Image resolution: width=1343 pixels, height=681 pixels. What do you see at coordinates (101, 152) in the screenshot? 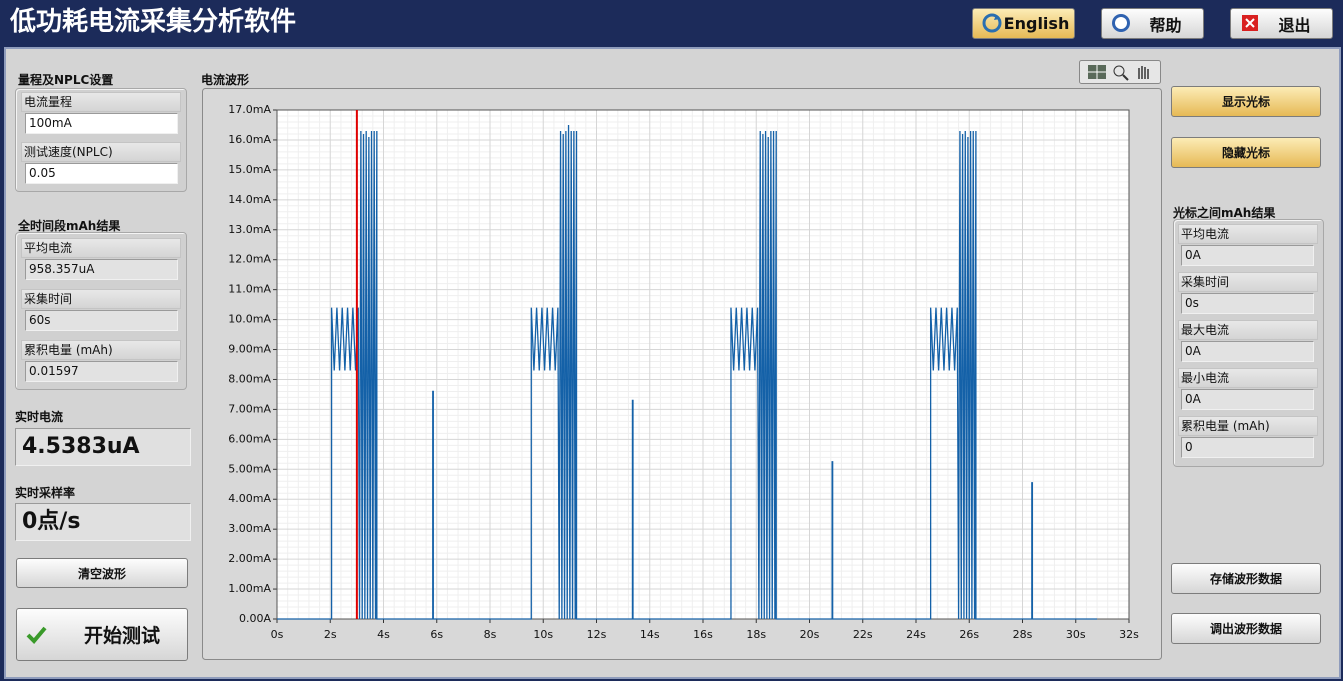
I see `field-label: 测试速度(NPLC)` at bounding box center [101, 152].